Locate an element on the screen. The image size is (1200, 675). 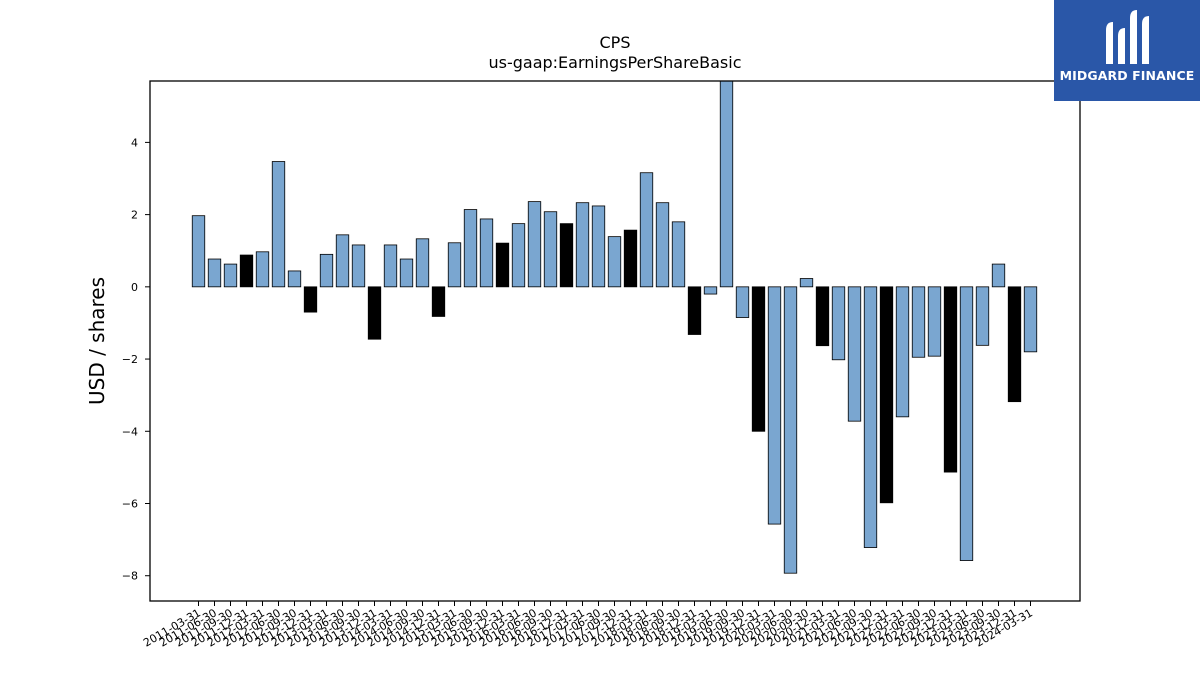
y-tick-label: −8 is located at coordinates (130, 576).